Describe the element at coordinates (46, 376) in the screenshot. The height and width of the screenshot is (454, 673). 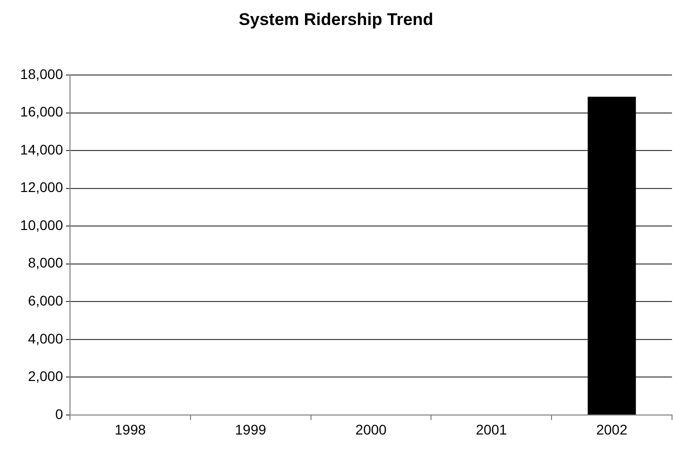
I see `y-tick-label: 2,000` at that location.